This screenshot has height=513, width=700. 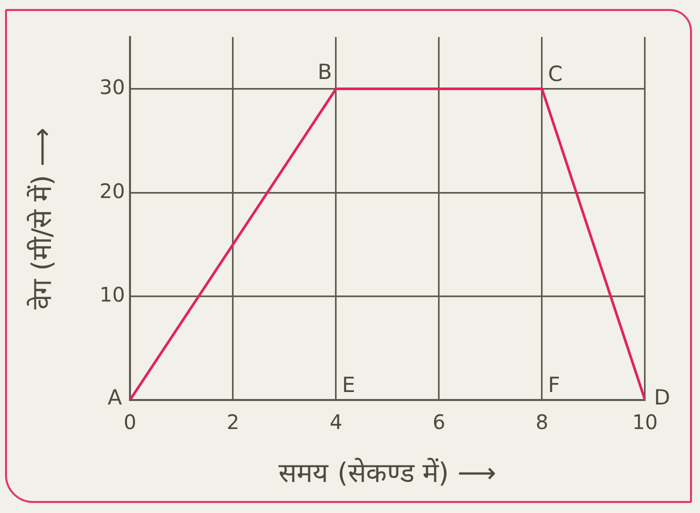 I want to click on x-tick-label: 0, so click(x=130, y=422).